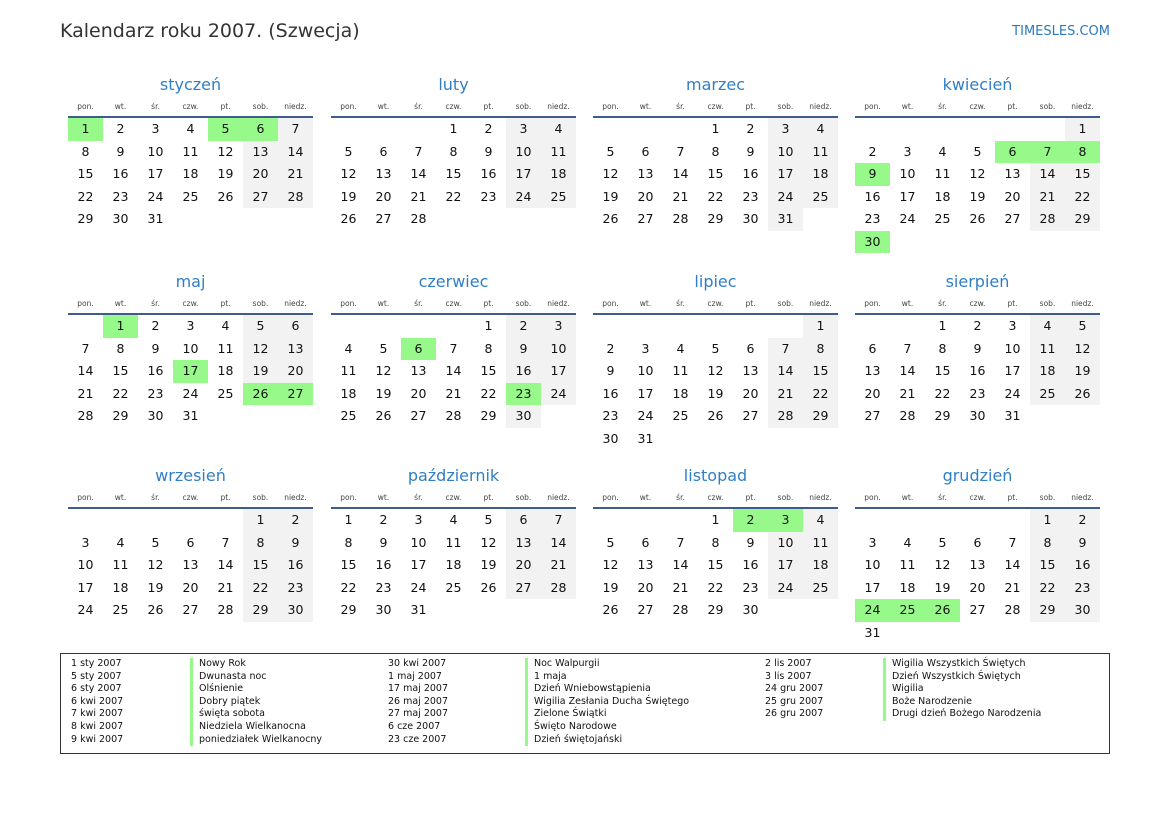 This screenshot has height=827, width=1169. What do you see at coordinates (1082, 151) in the screenshot?
I see `holiday-day: 8` at bounding box center [1082, 151].